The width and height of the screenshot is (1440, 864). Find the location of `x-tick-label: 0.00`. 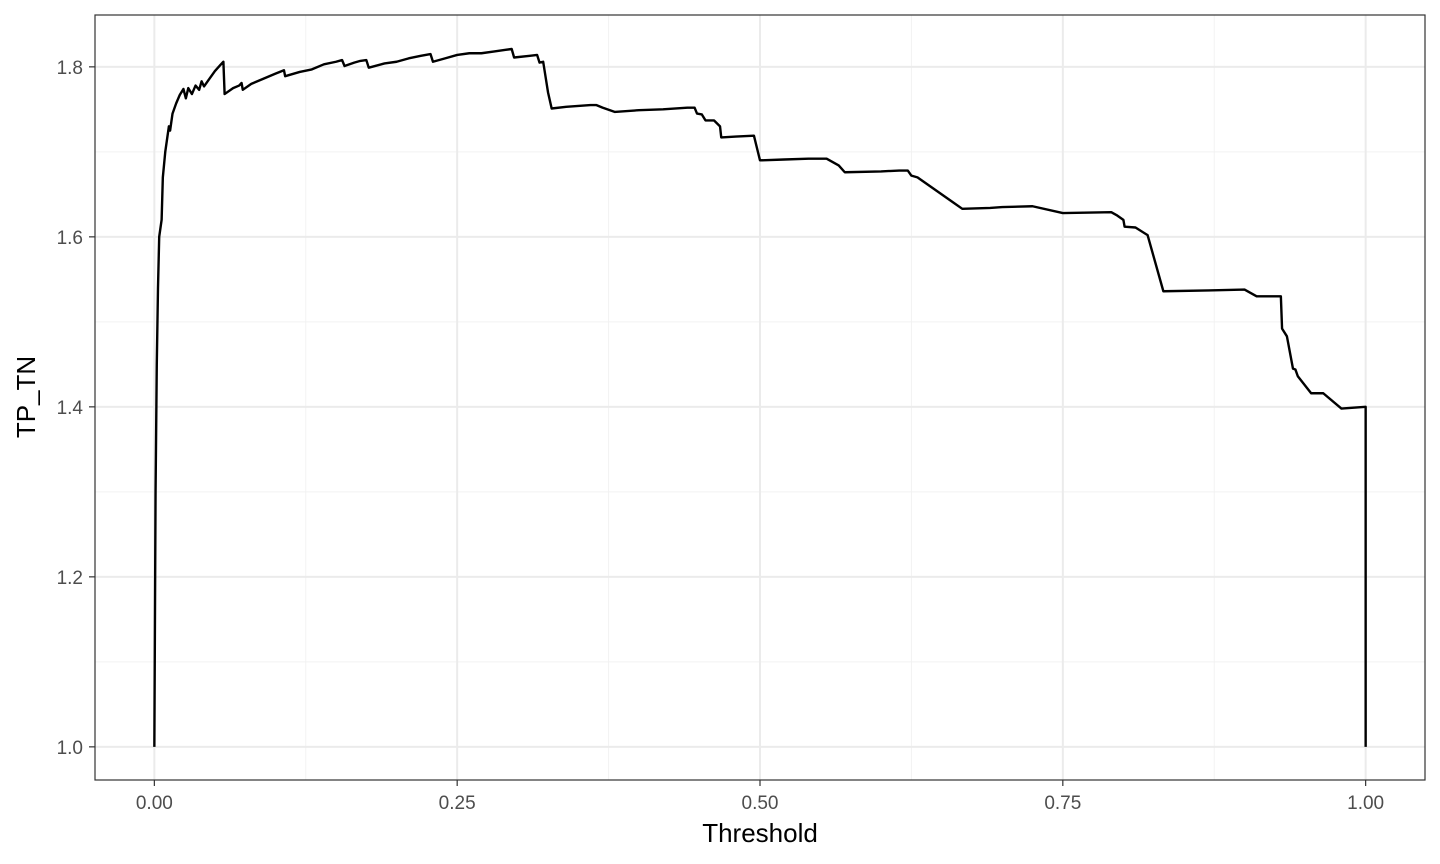

x-tick-label: 0.00 is located at coordinates (154, 803).